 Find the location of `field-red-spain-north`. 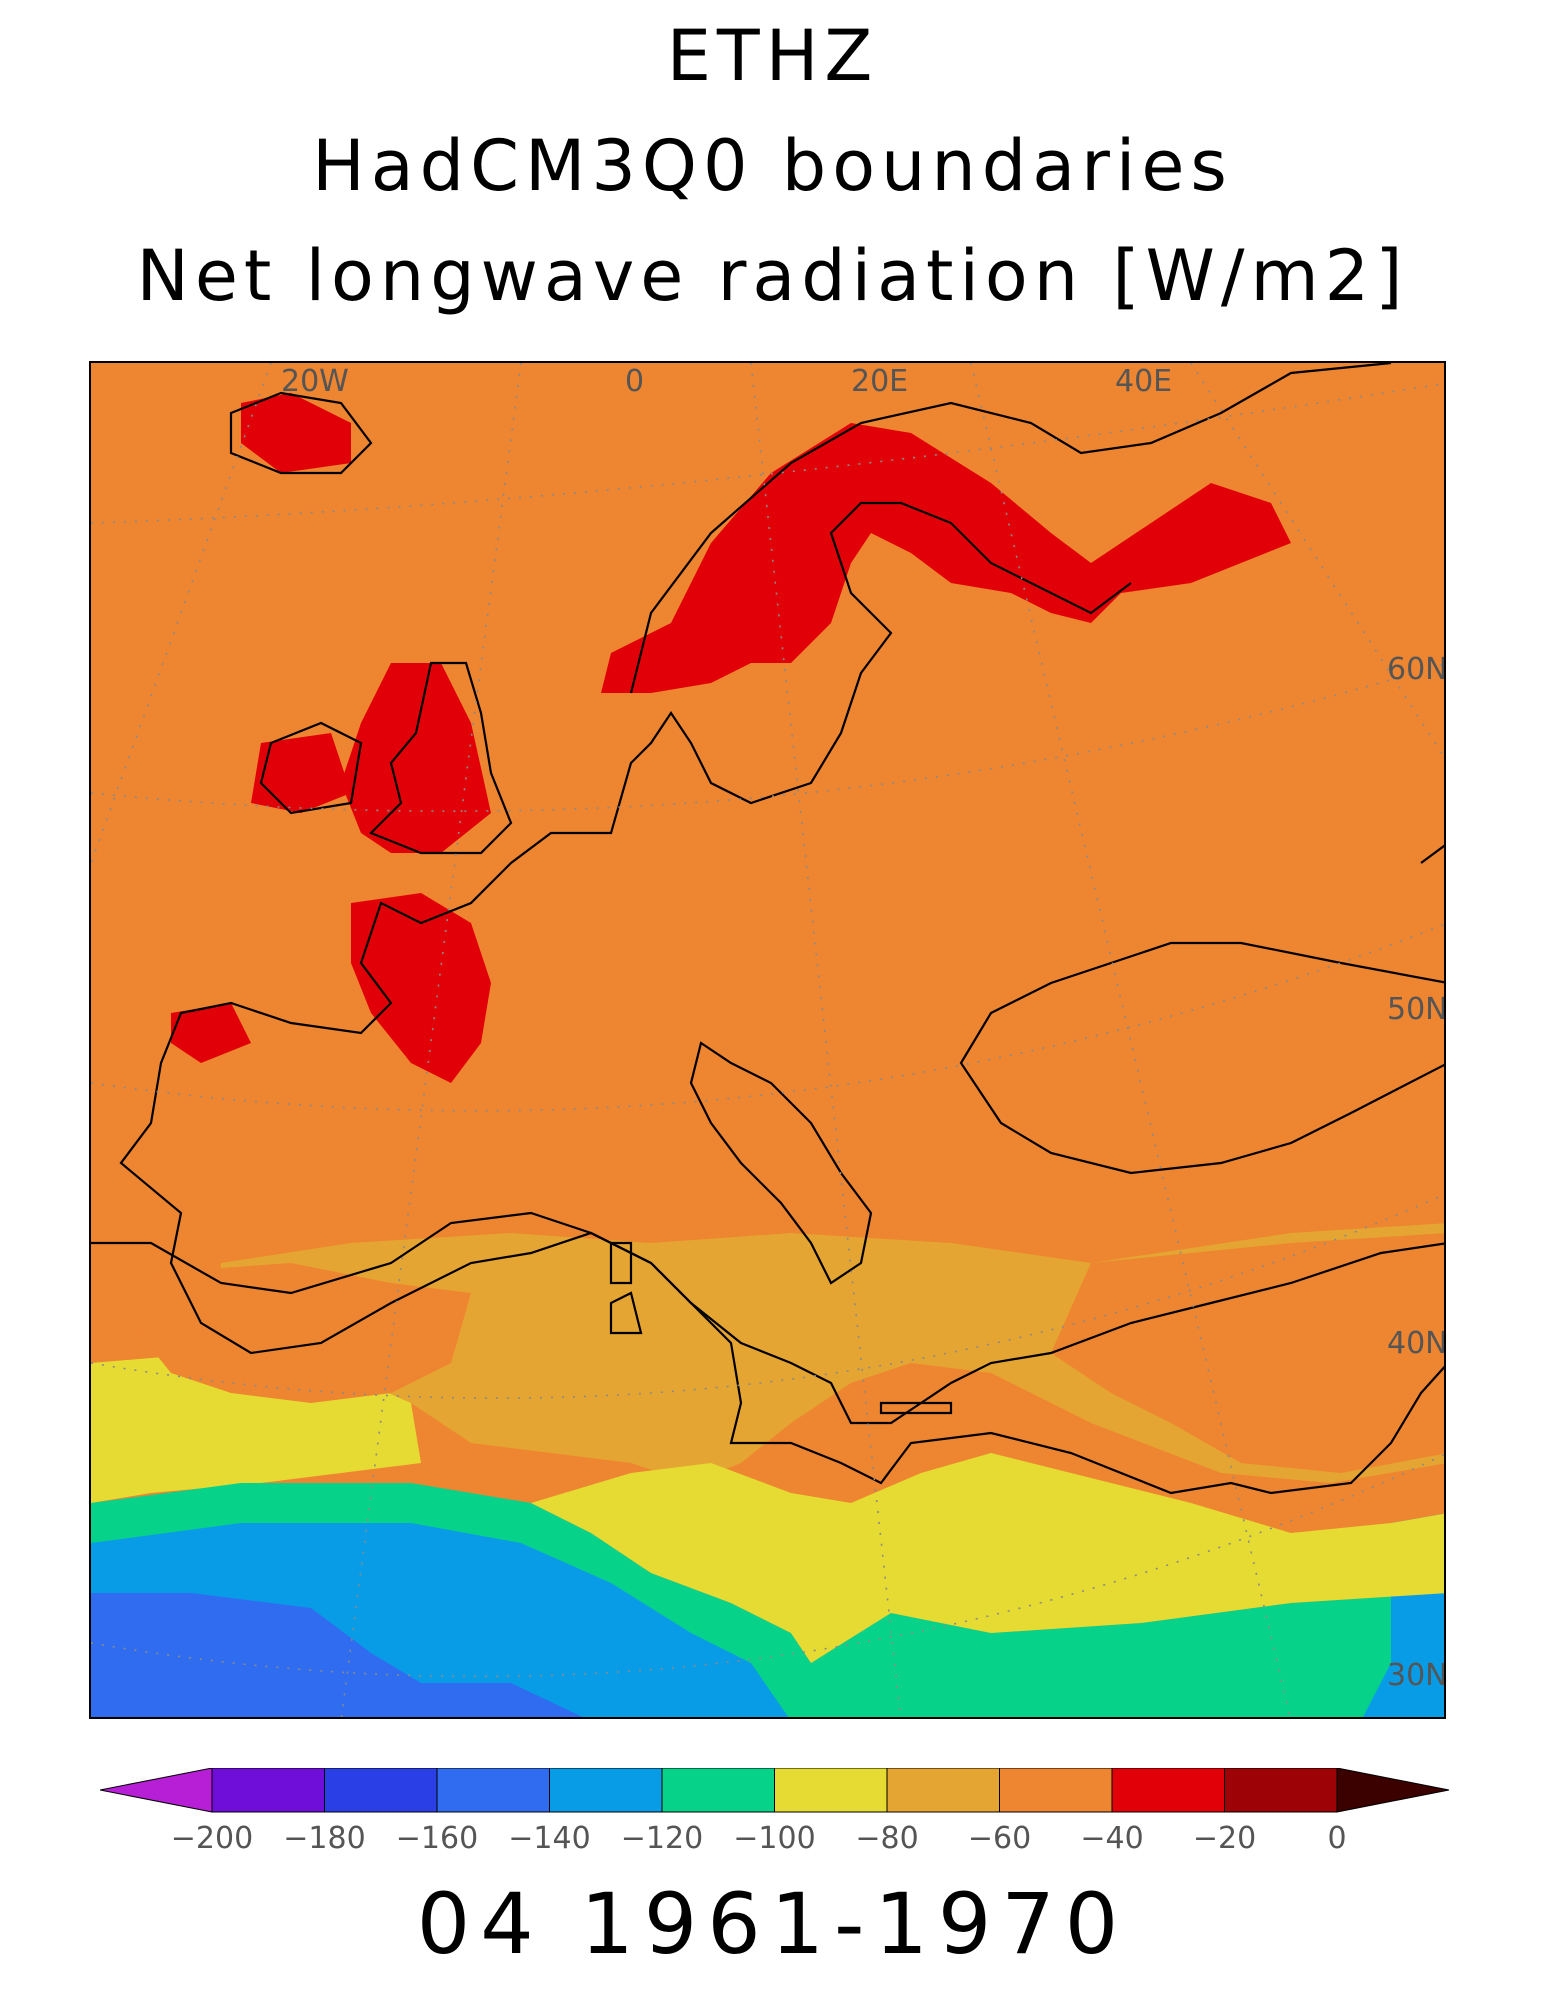

field-red-spain-north is located at coordinates (211, 1033).